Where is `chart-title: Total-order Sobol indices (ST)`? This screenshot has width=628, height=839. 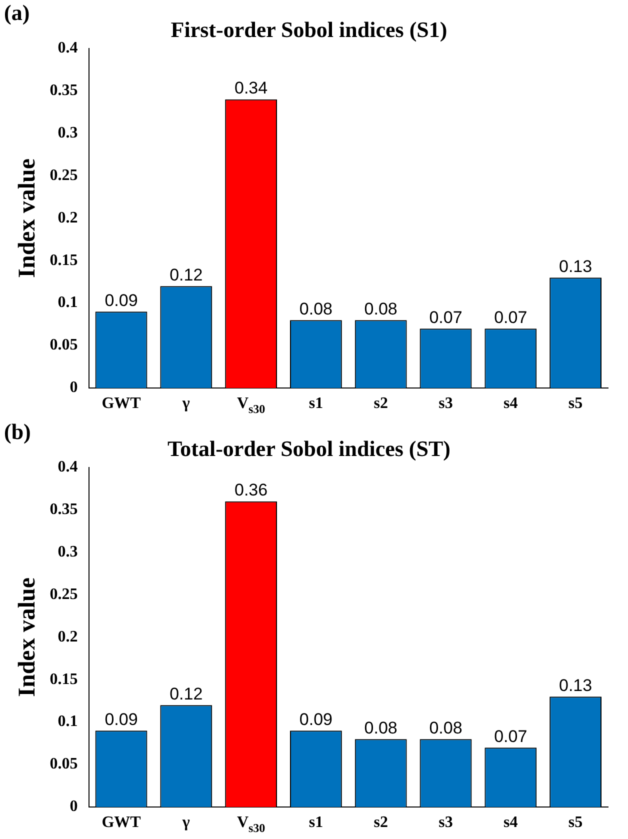 chart-title: Total-order Sobol indices (ST) is located at coordinates (309, 448).